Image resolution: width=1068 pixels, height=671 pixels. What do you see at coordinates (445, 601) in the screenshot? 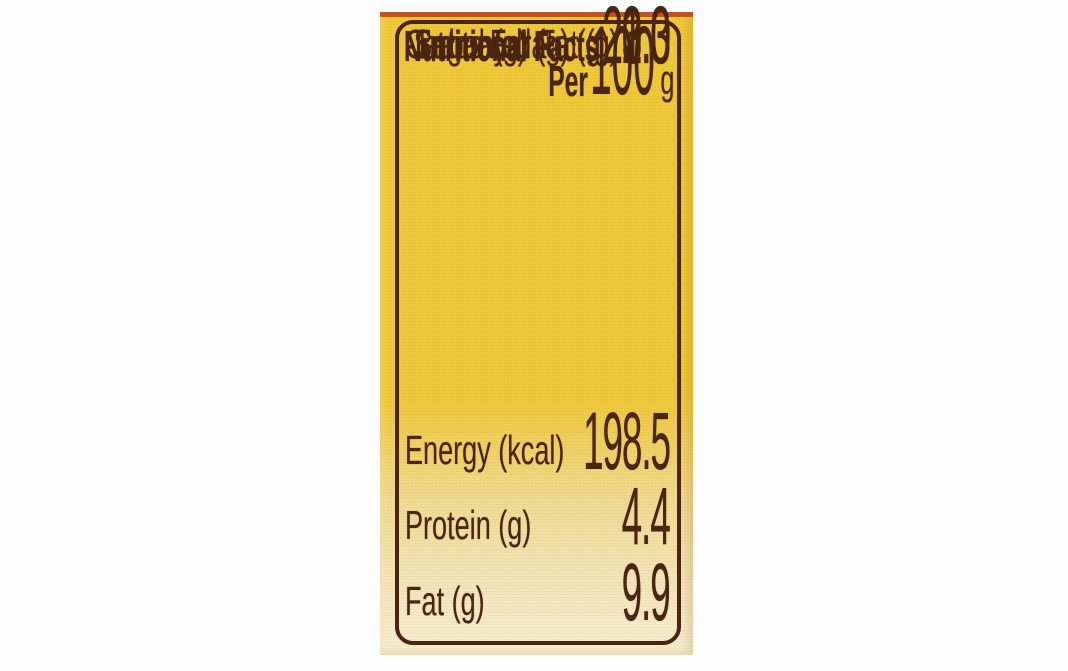
I see `nutrient-name: Fat (g)` at bounding box center [445, 601].